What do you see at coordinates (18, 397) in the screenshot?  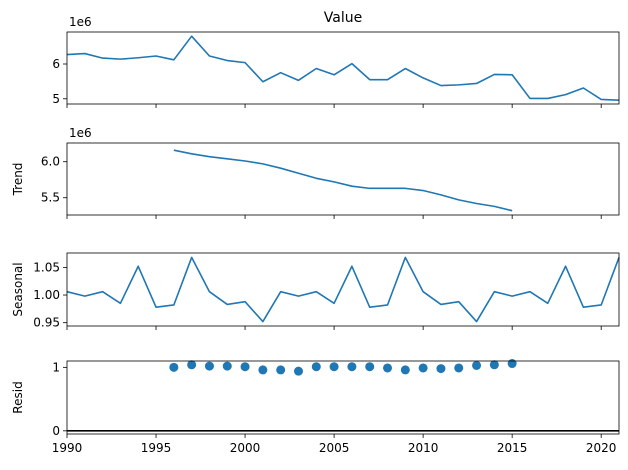 I see `resid-ylabel: Resid` at bounding box center [18, 397].